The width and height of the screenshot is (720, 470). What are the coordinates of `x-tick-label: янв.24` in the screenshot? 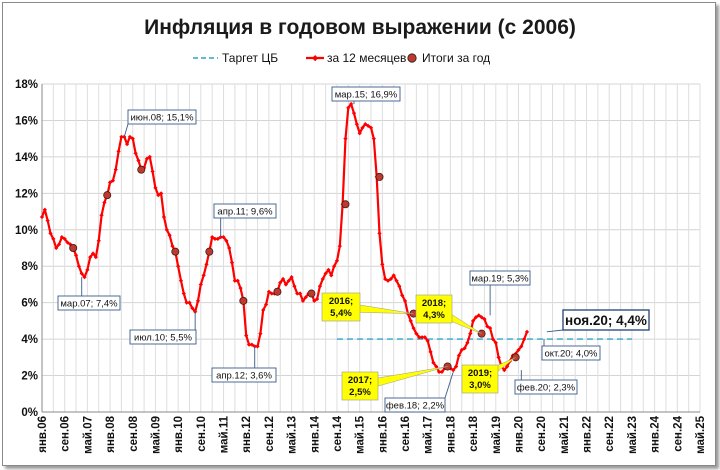 It's located at (656, 433).